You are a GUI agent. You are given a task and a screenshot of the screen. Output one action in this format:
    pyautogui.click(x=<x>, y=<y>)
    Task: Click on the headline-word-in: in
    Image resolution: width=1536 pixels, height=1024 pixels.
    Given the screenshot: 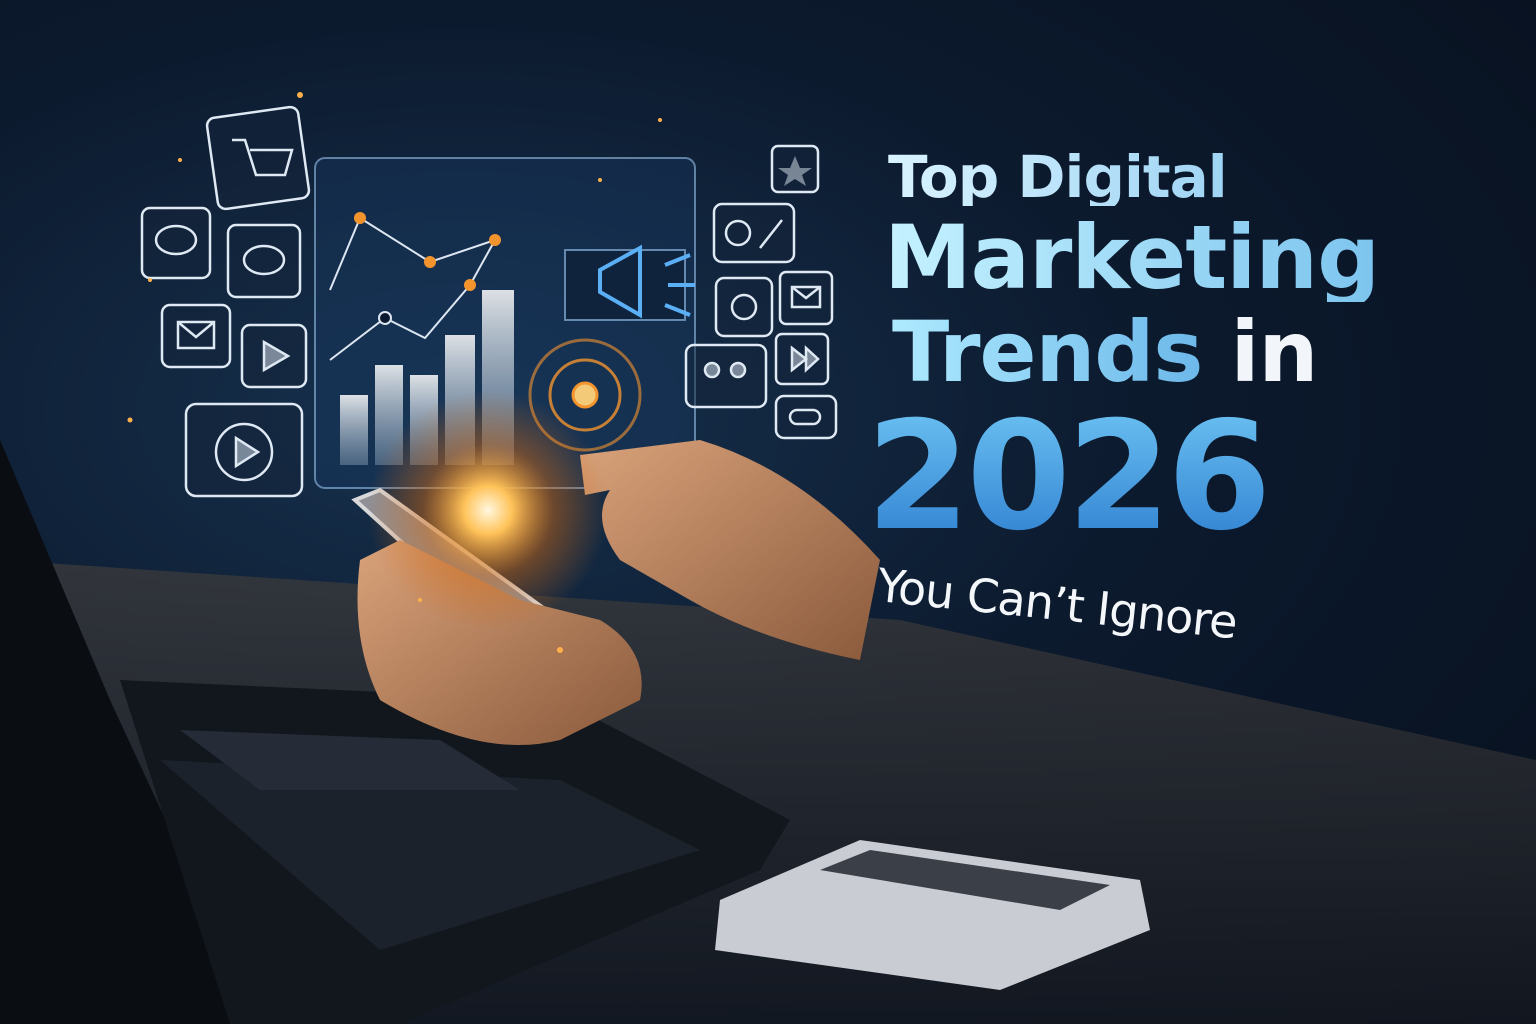 What is the action you would take?
    pyautogui.click(x=1274, y=352)
    